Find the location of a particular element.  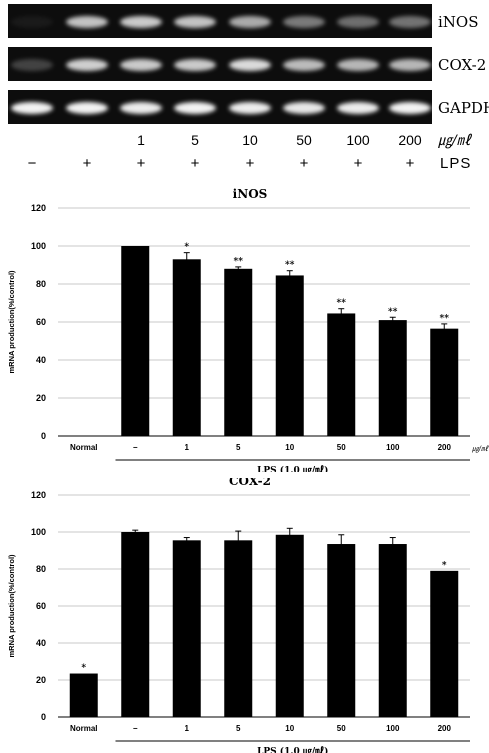

gel-row-label: iNOS is located at coordinates (458, 22).